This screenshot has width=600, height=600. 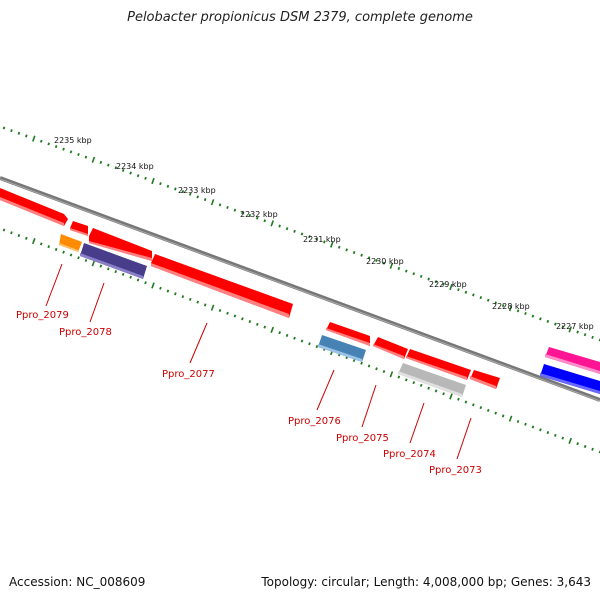 What do you see at coordinates (409, 454) in the screenshot?
I see `gene-label: Ppro_2074` at bounding box center [409, 454].